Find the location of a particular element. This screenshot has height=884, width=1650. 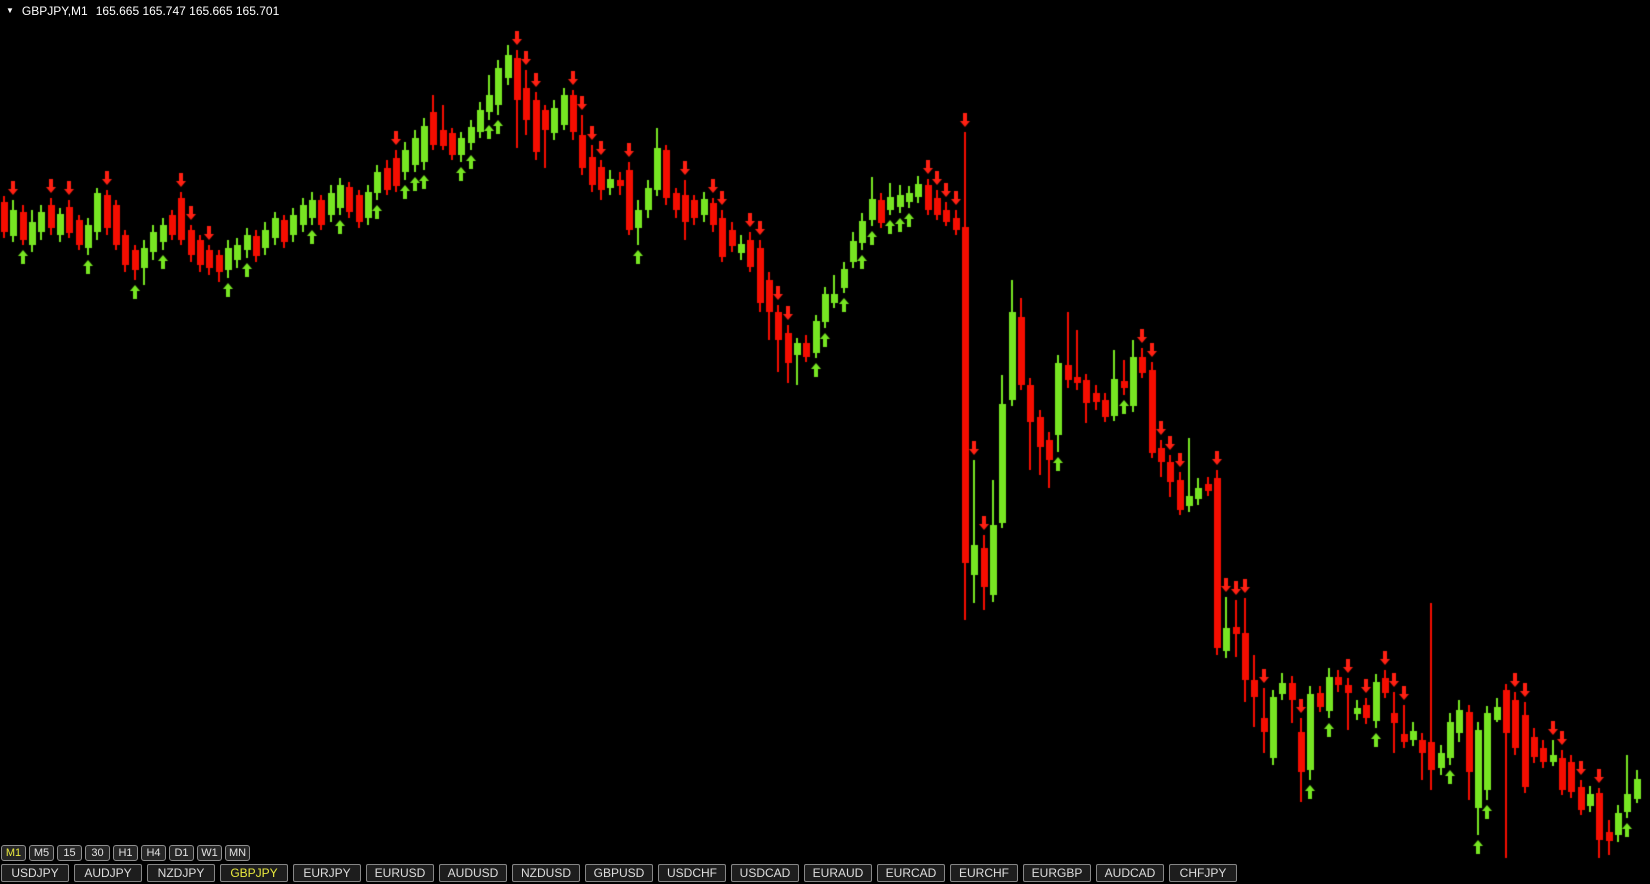

ohlc-quote-line: 165.665 165.747 165.665 165.701 is located at coordinates (187, 11).